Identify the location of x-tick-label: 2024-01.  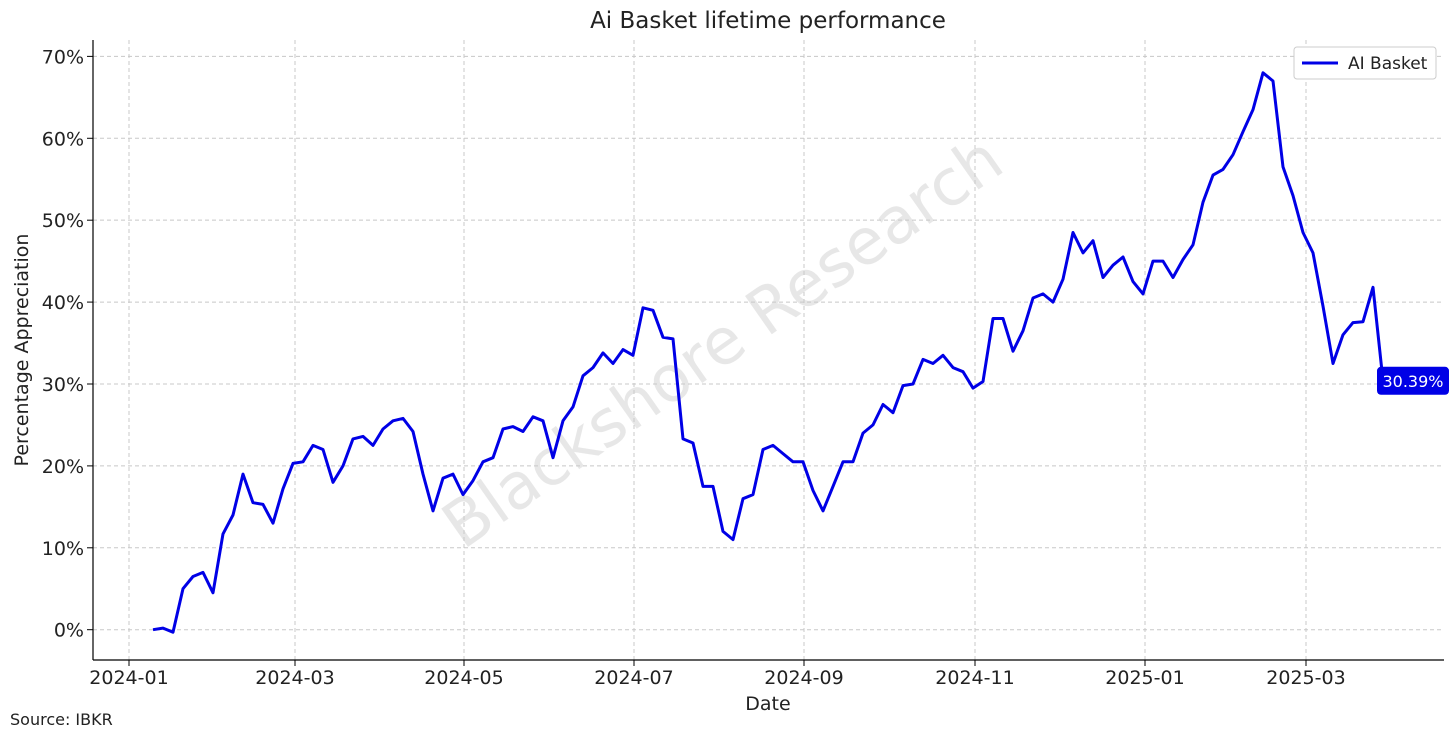
(128, 678).